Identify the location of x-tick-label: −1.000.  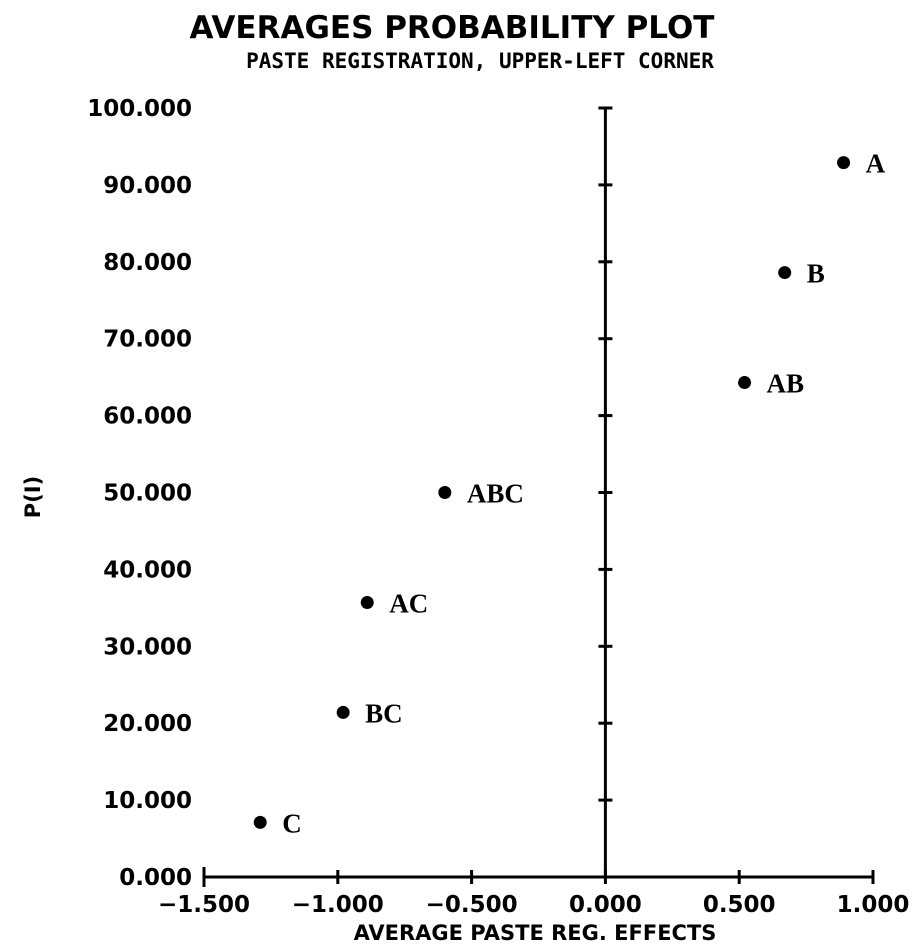
(338, 905).